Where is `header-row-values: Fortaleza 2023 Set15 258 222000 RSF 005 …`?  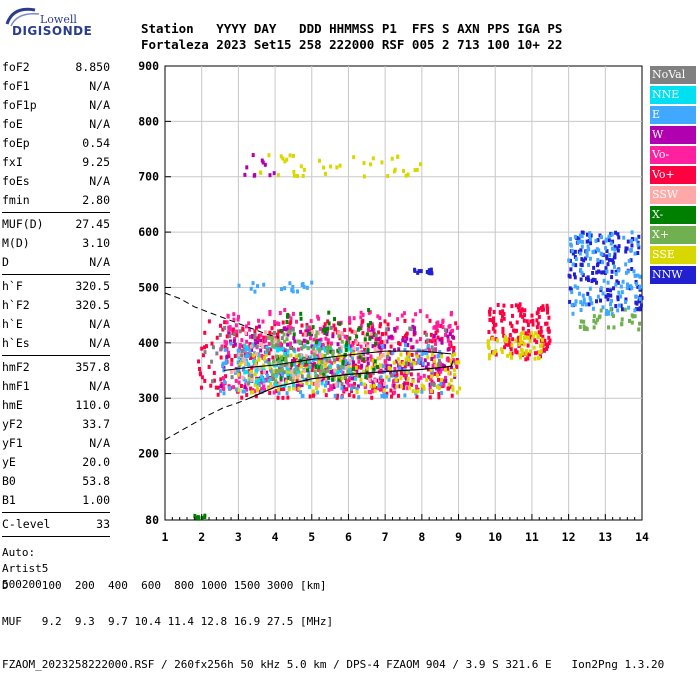
header-row-values: Fortaleza 2023 Set15 258 222000 RSF 005 … is located at coordinates (352, 44).